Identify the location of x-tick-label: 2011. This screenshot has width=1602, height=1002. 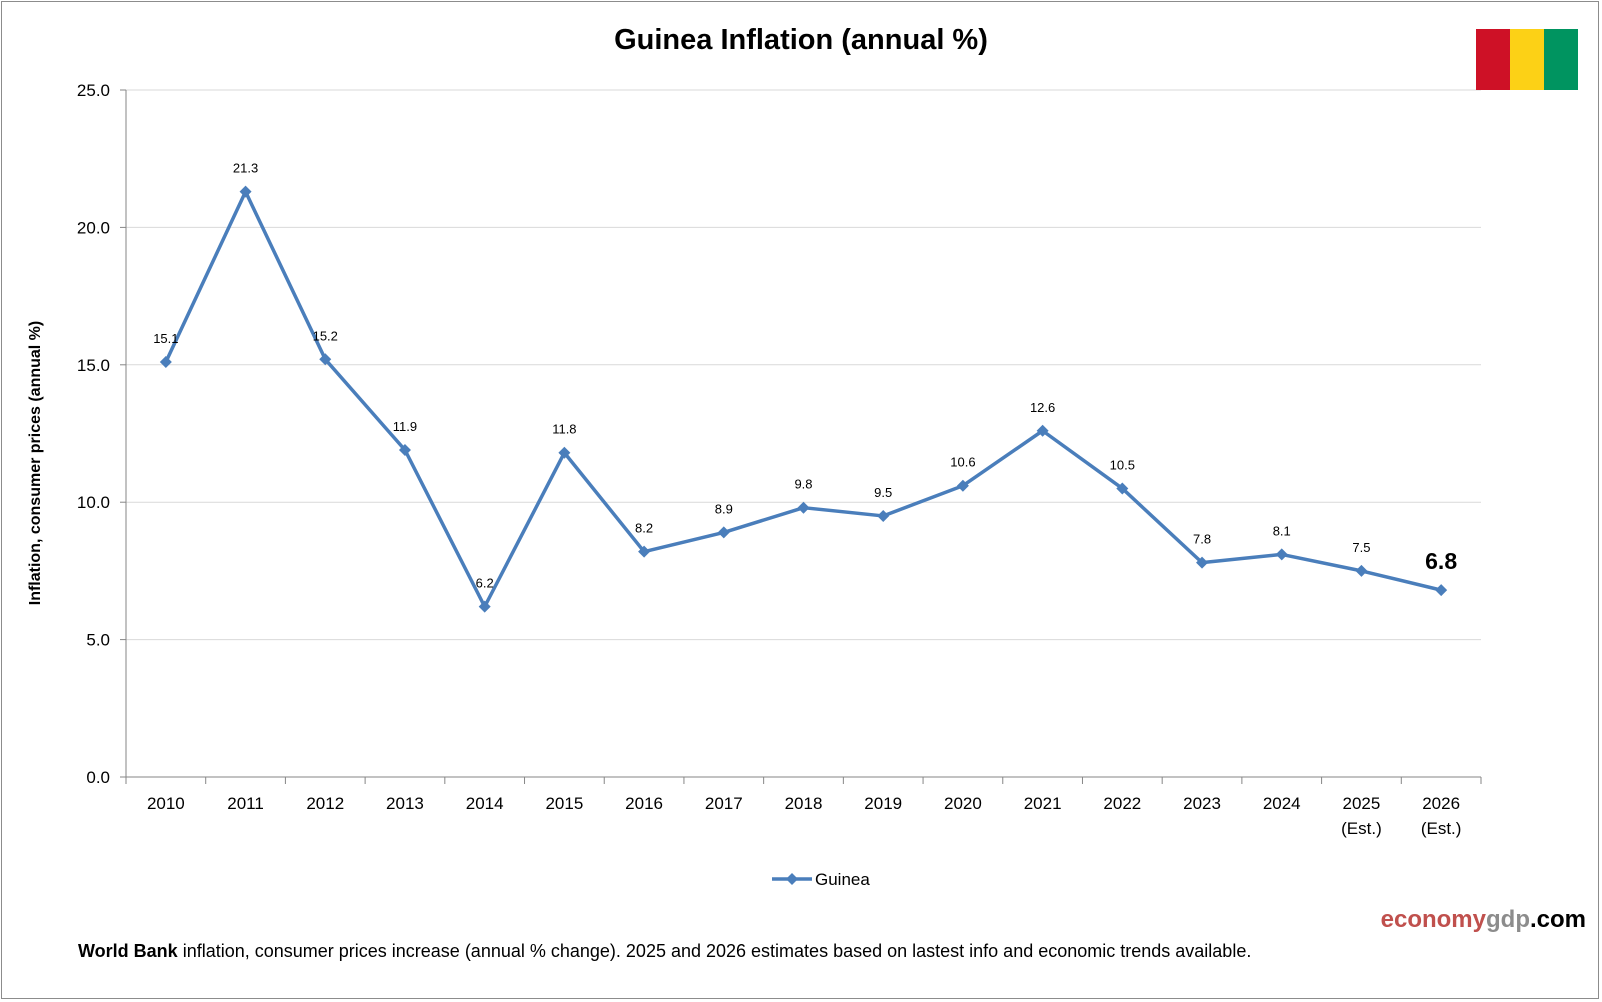
(245, 803).